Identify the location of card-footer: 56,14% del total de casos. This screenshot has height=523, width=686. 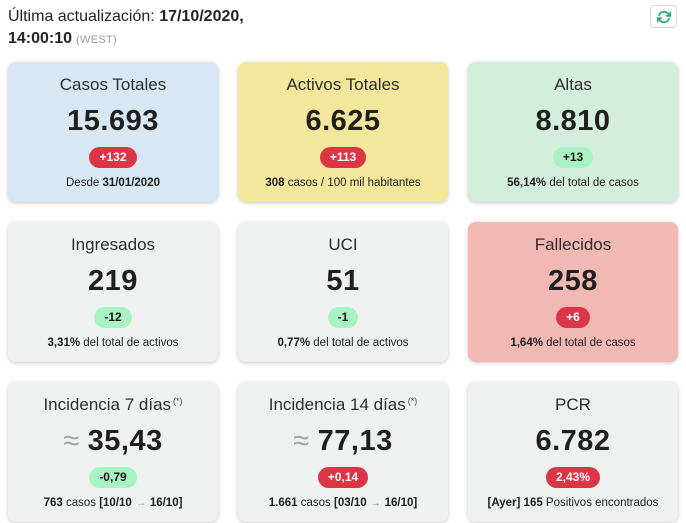
(573, 183).